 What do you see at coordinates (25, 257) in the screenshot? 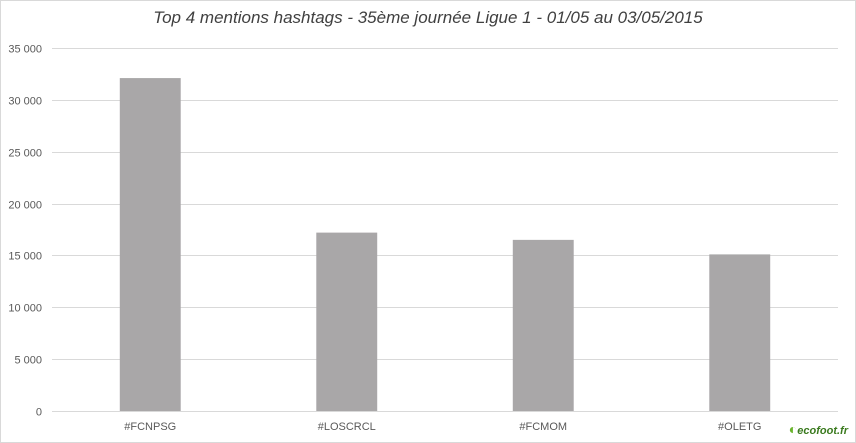
I see `y-tick-label: 15 000` at bounding box center [25, 257].